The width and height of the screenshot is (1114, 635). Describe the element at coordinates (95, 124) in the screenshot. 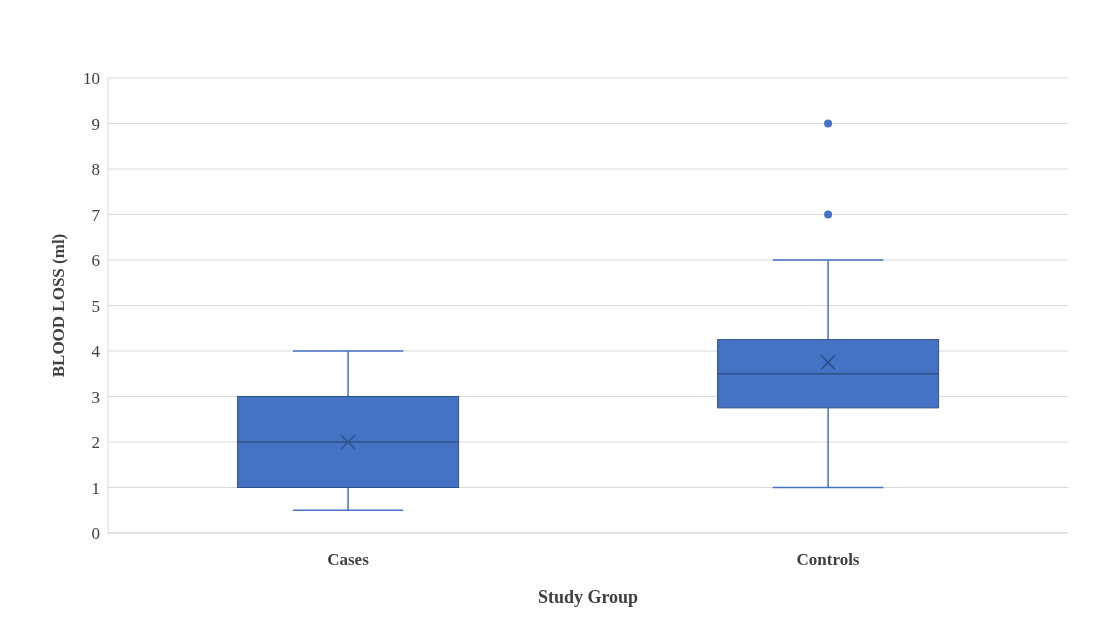

I see `y-tick-label: 9` at that location.